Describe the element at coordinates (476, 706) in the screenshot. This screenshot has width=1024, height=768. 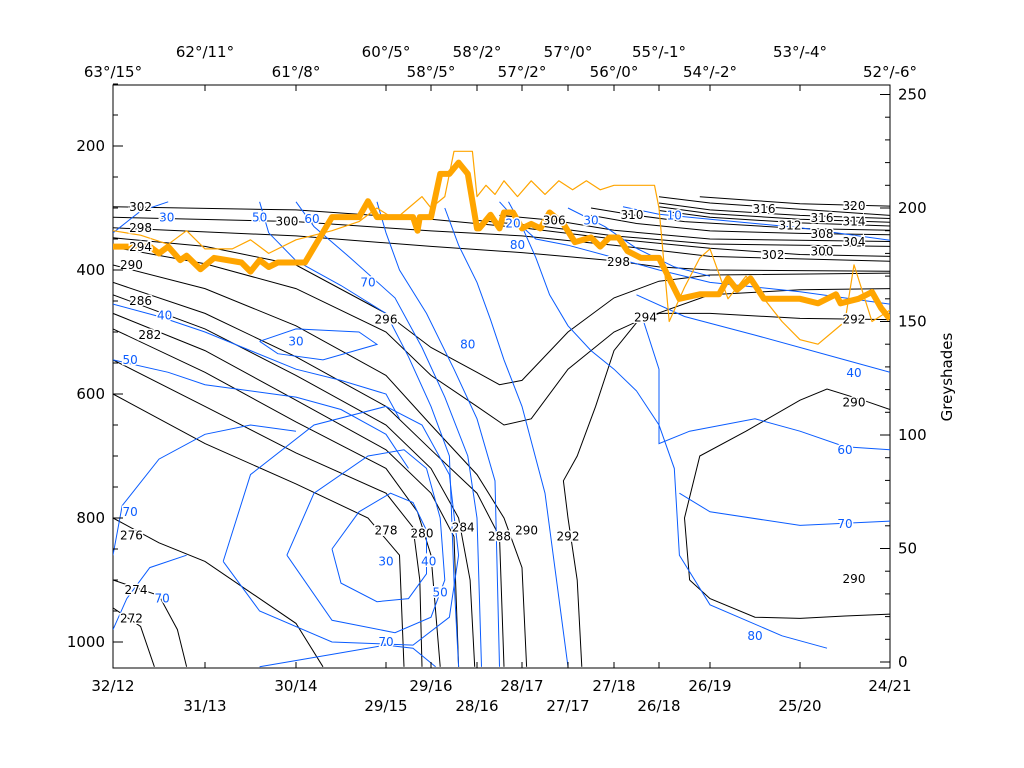
I see `bottom-tick-label: 28/16` at that location.